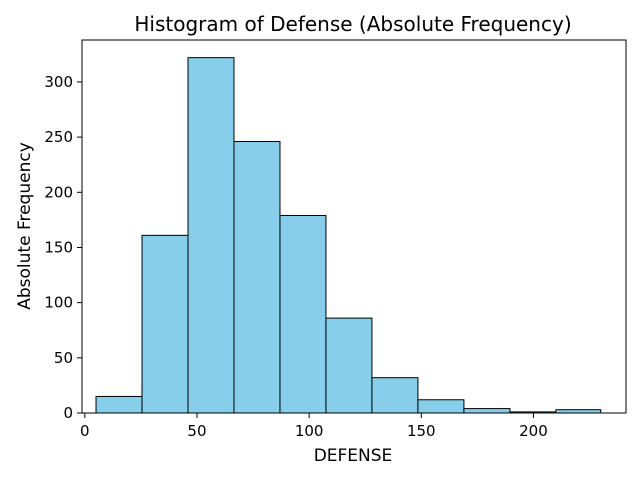  I want to click on x-tick-label: 0, so click(85, 431).